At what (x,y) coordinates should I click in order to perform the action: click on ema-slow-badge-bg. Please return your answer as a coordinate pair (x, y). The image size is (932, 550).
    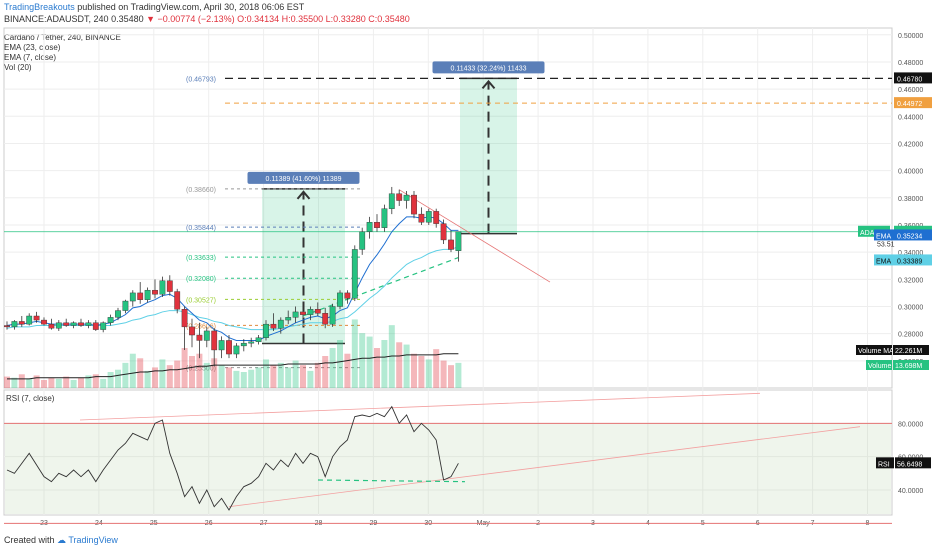
    Looking at the image, I should click on (913, 260).